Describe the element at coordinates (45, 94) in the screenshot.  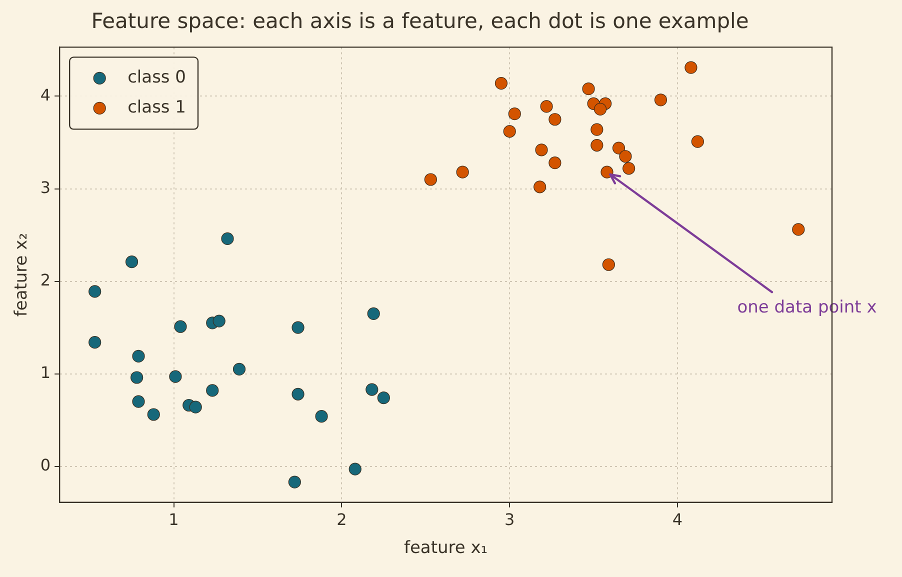
I see `y-tick-label: 4` at that location.